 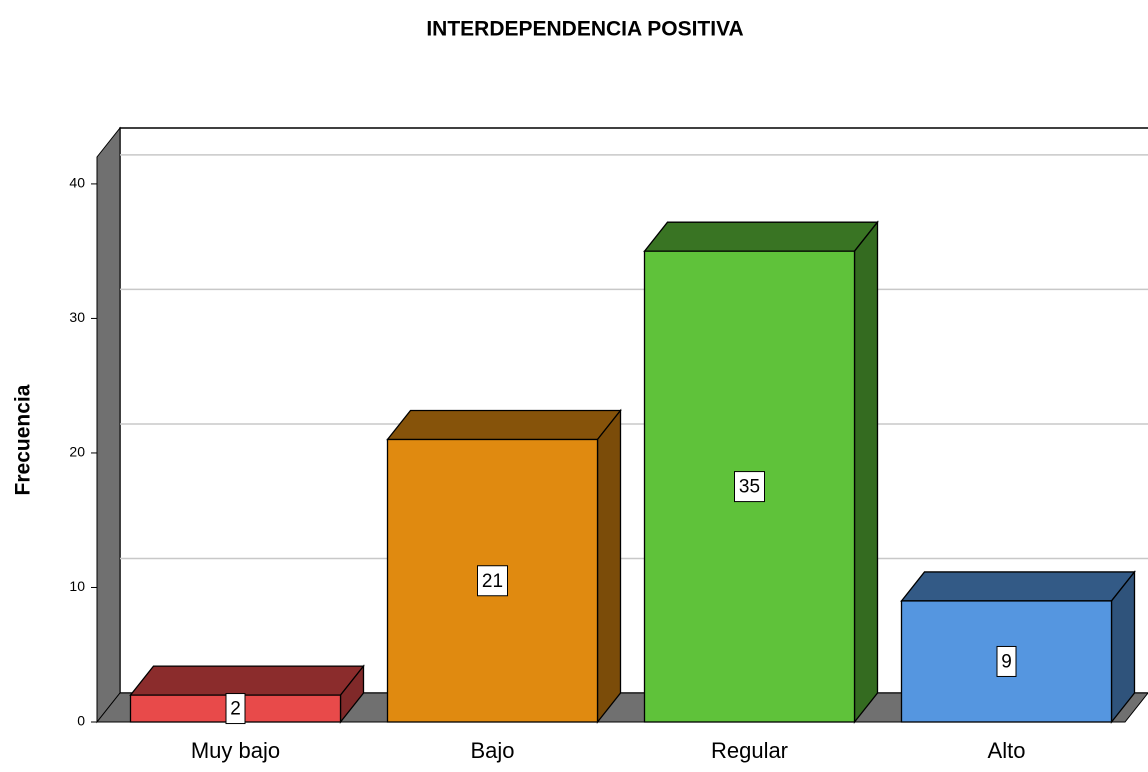 What do you see at coordinates (23, 439) in the screenshot?
I see `y-axis-label: Frecuencia` at bounding box center [23, 439].